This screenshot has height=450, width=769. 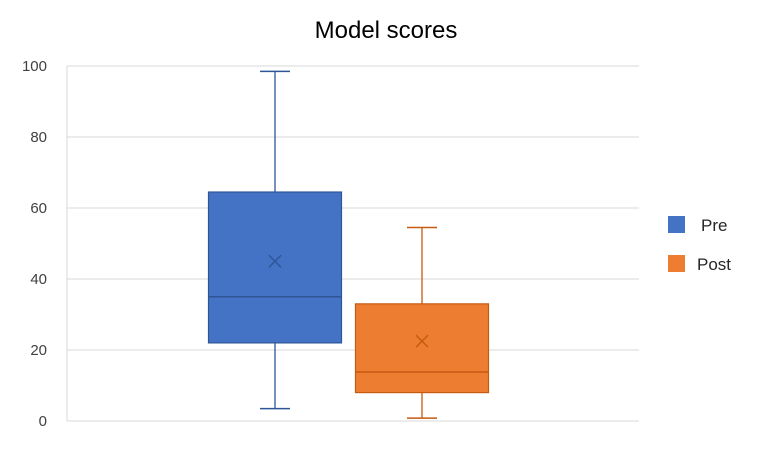 What do you see at coordinates (38, 137) in the screenshot?
I see `y-tick-label: 80` at bounding box center [38, 137].